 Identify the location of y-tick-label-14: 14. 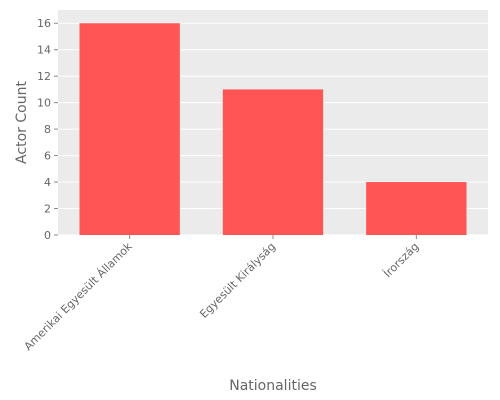
(44, 50).